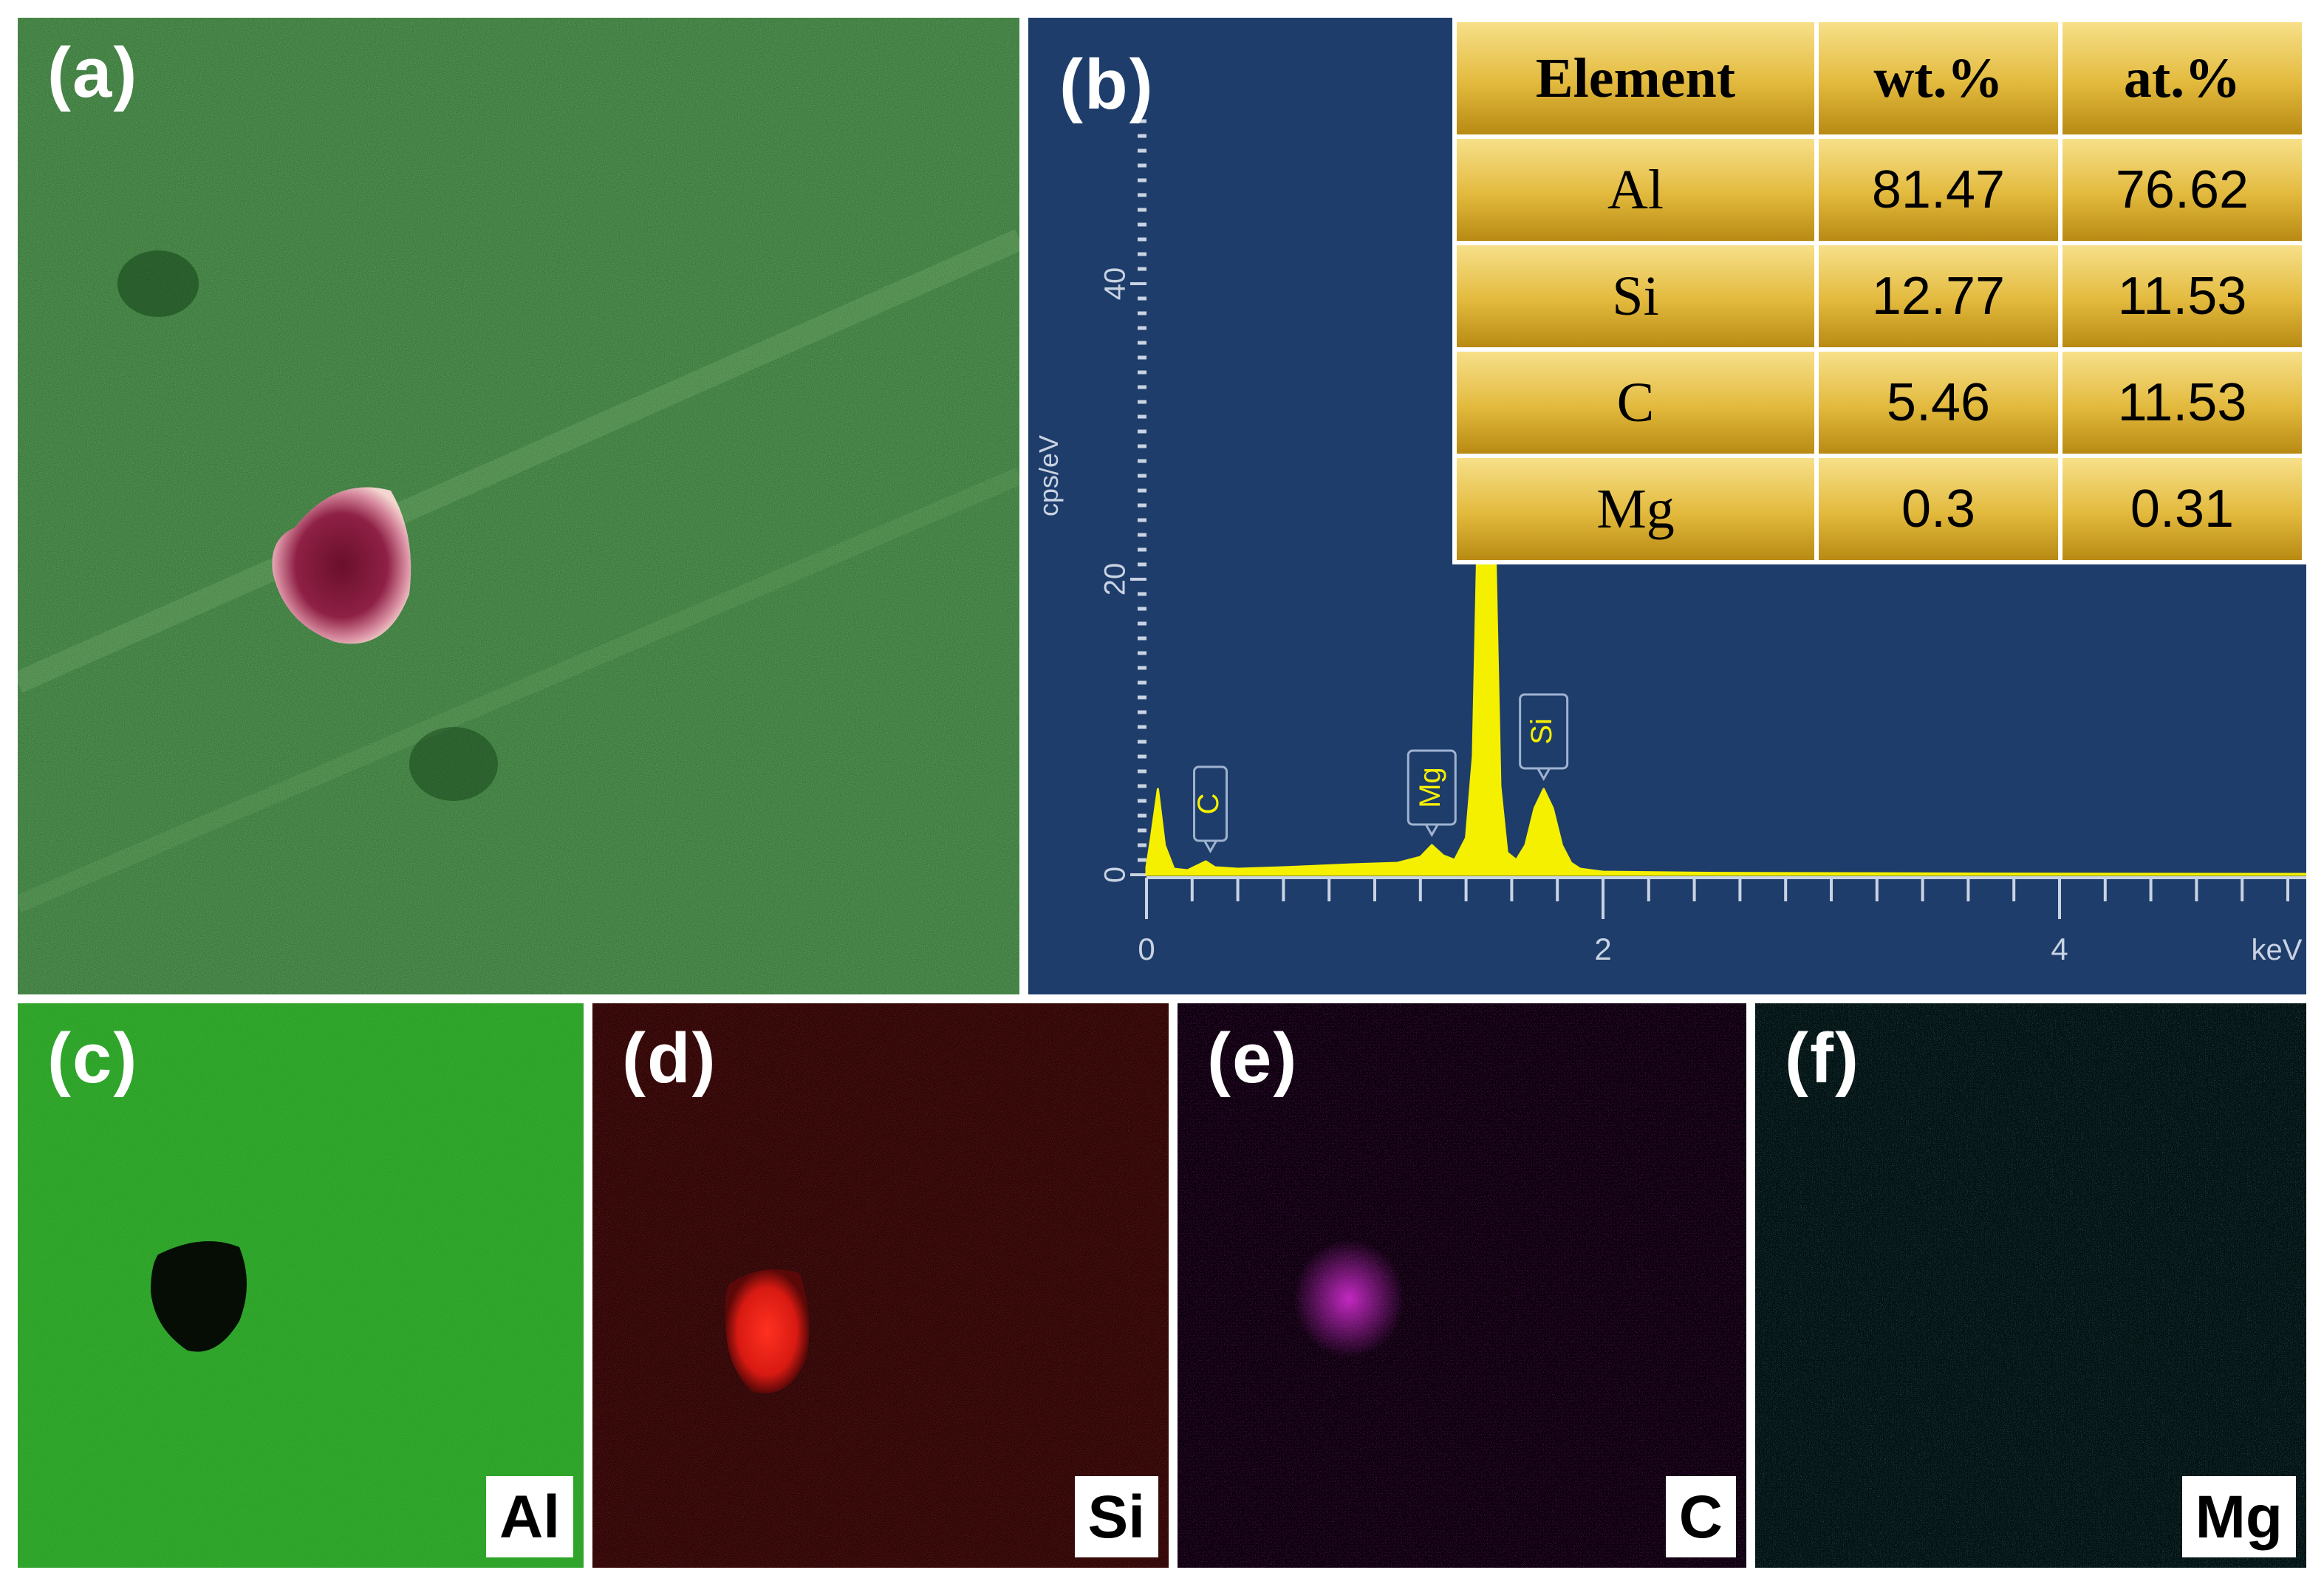 The image size is (2324, 1584). Describe the element at coordinates (669, 1058) in the screenshot. I see `panel-label-d: (d)` at that location.